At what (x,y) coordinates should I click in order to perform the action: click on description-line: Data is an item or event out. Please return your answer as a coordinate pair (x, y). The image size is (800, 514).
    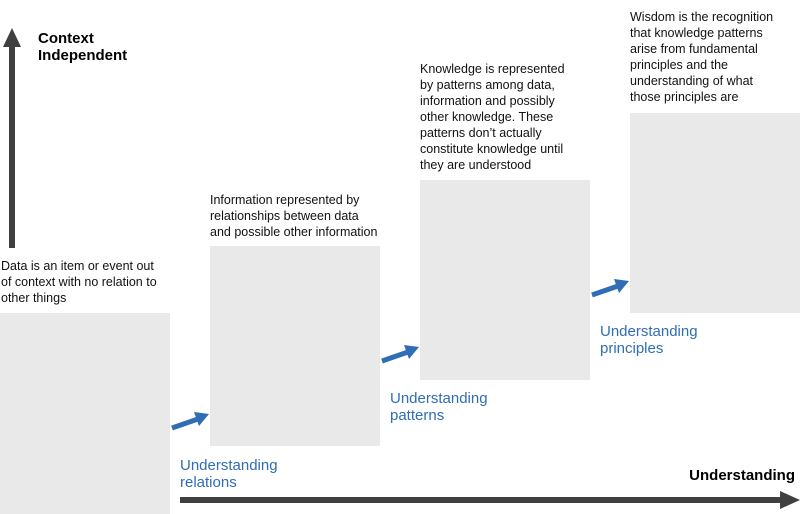
    Looking at the image, I should click on (77, 266).